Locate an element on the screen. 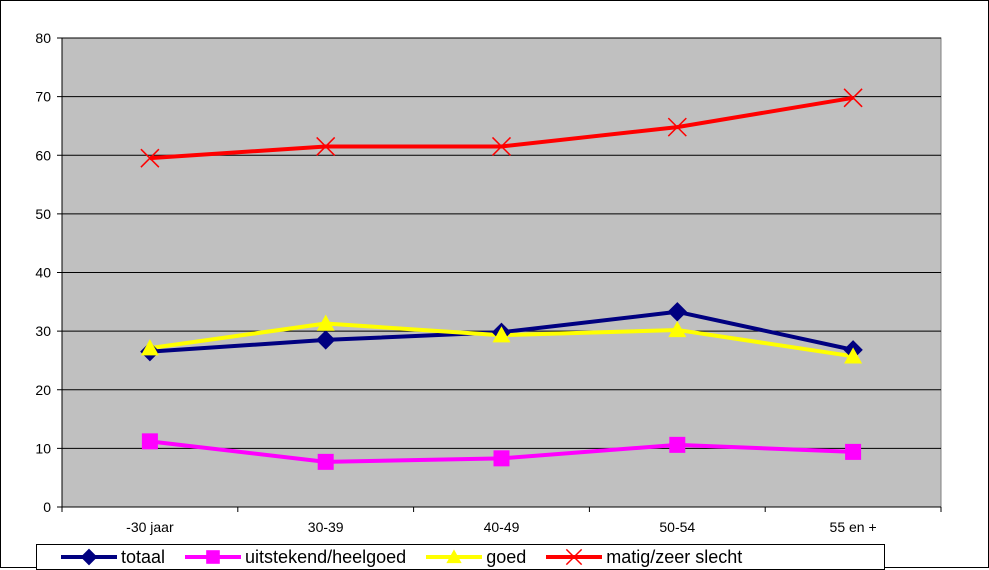  legend-label: totaal is located at coordinates (143, 556).